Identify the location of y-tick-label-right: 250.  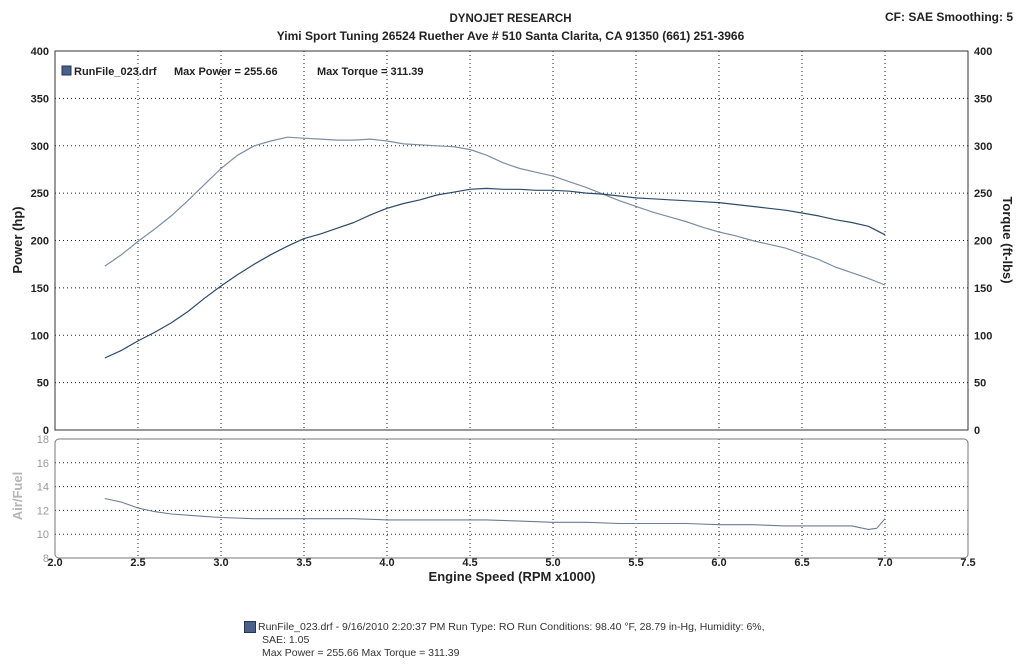
(983, 194).